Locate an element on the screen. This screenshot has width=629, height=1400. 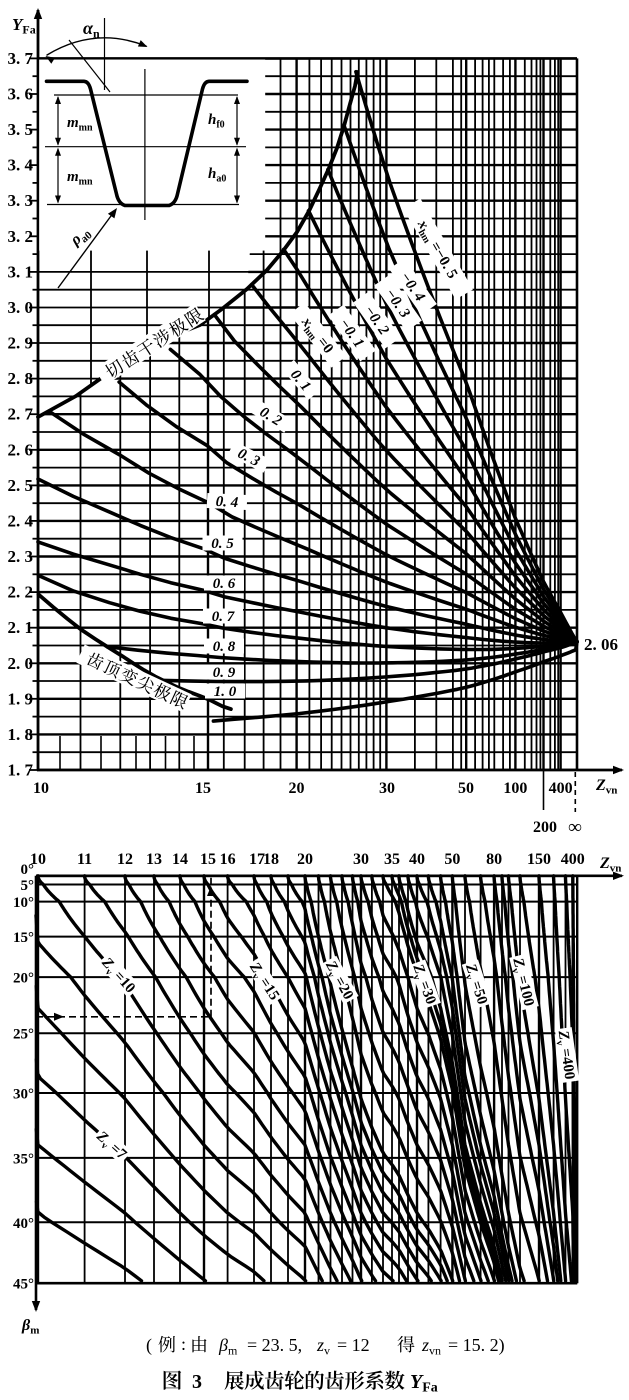
svg-text: 1. 0 is located at coordinates (225, 692).